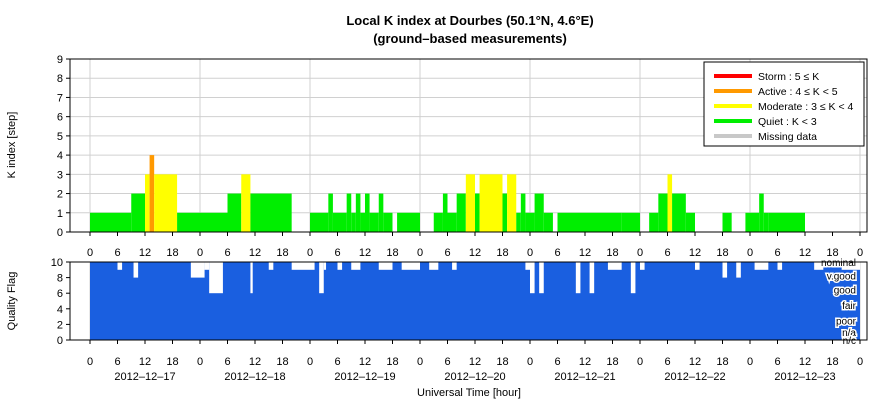  What do you see at coordinates (60, 118) in the screenshot?
I see `y-tick-label: 6` at bounding box center [60, 118].